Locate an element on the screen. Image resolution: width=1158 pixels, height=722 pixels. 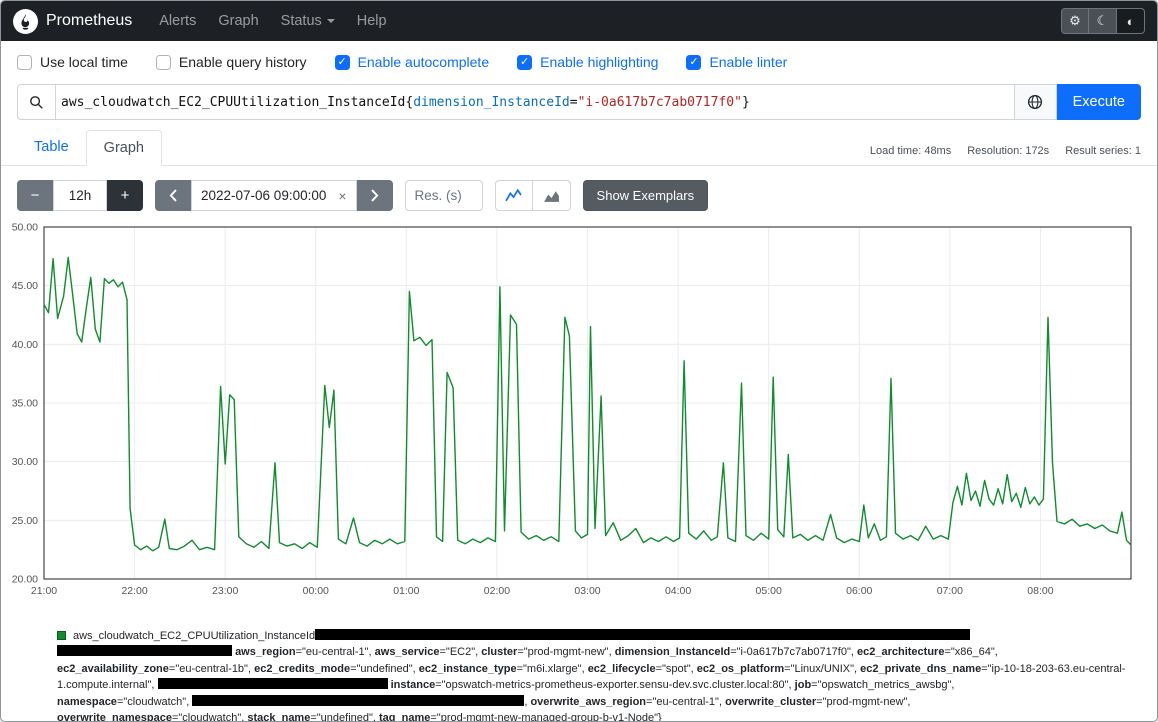
legend-label-key: overwrite_aws_region is located at coordinates (588, 701).